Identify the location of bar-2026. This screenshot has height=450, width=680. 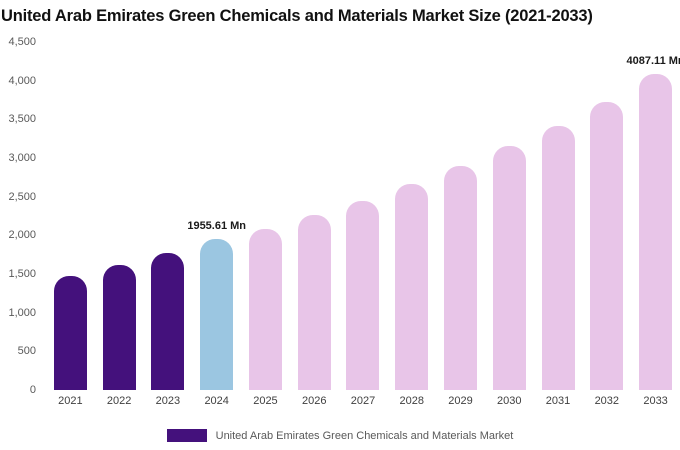
(314, 302).